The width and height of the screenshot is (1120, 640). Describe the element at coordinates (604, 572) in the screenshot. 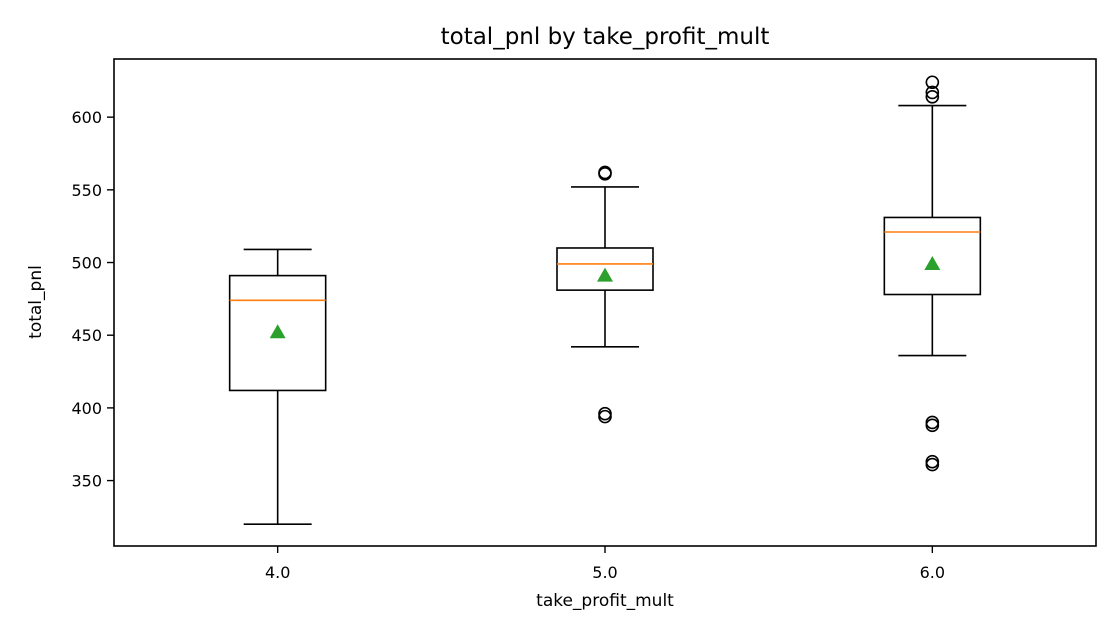

I see `x-tick-label: 5.0` at that location.